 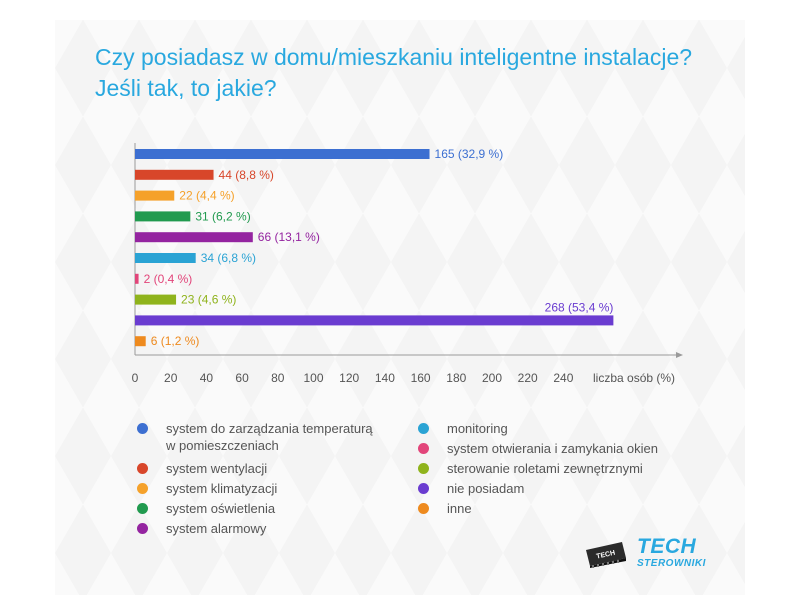 I want to click on x-tick-label: 220, so click(x=528, y=378).